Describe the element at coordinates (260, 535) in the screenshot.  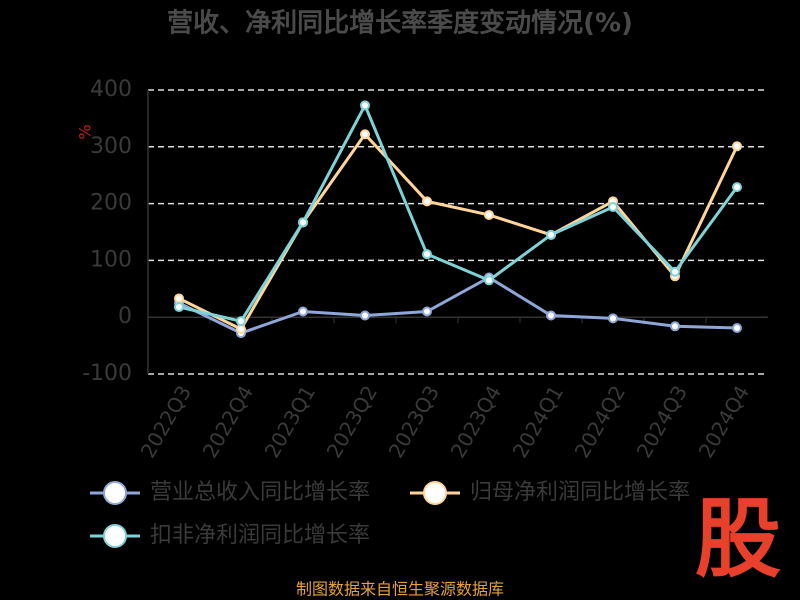
I see `legend-label: 扣非净利润同比增长率` at that location.